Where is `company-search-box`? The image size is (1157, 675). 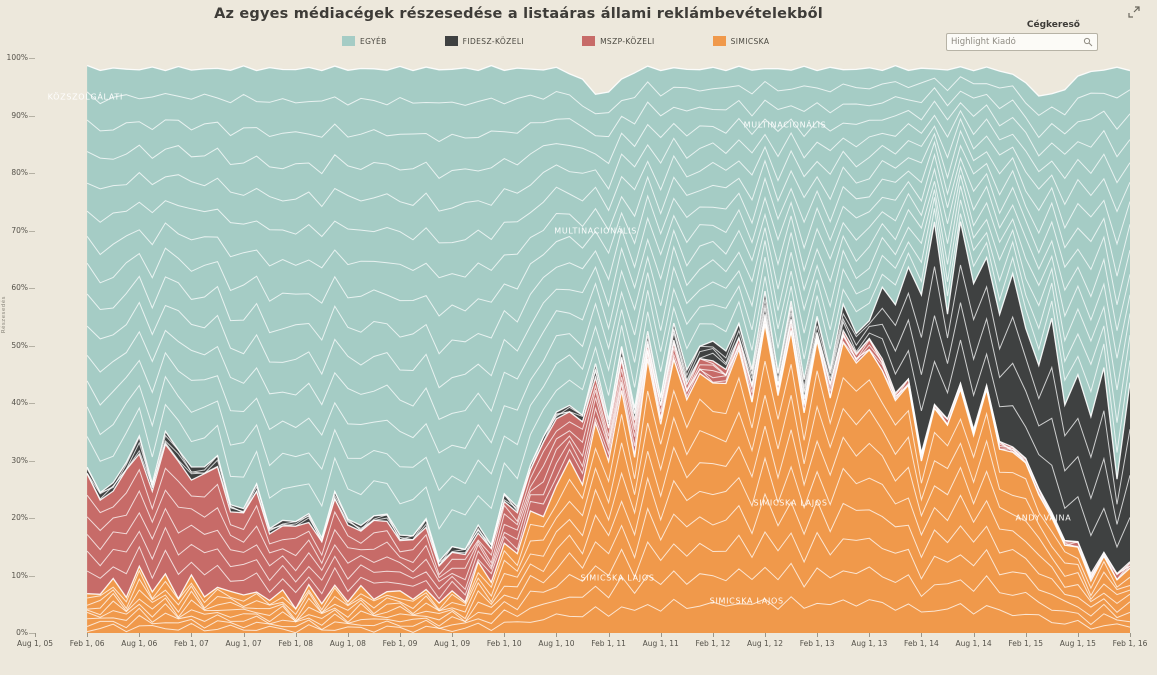
company-search-box is located at coordinates (1022, 42).